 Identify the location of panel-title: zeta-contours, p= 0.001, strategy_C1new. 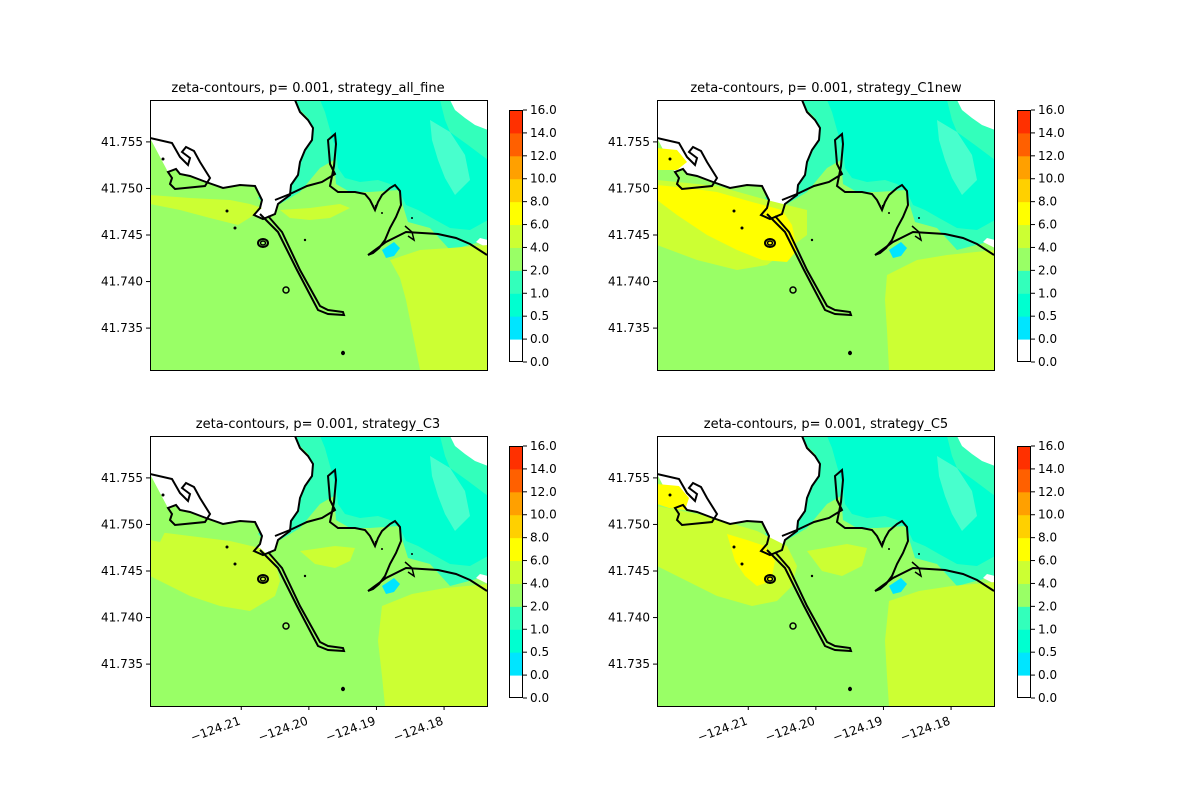
(826, 88).